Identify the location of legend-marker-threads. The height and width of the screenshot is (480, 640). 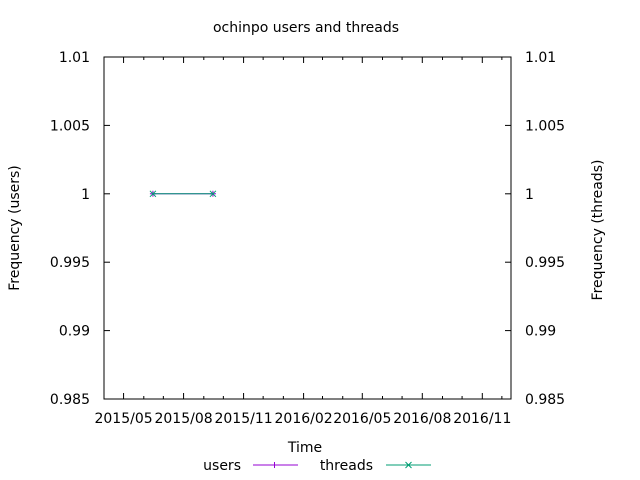
(408, 465).